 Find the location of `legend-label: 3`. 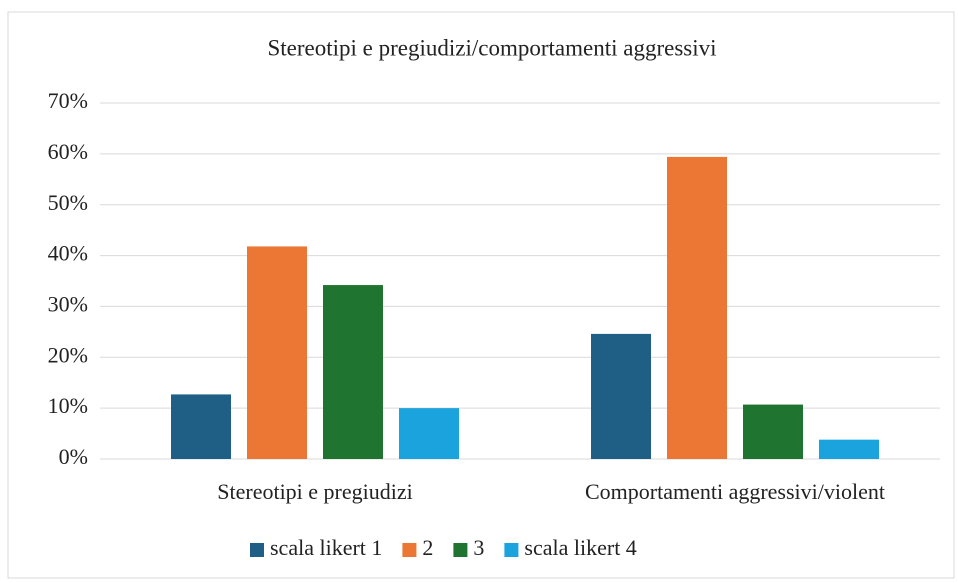

legend-label: 3 is located at coordinates (478, 547).